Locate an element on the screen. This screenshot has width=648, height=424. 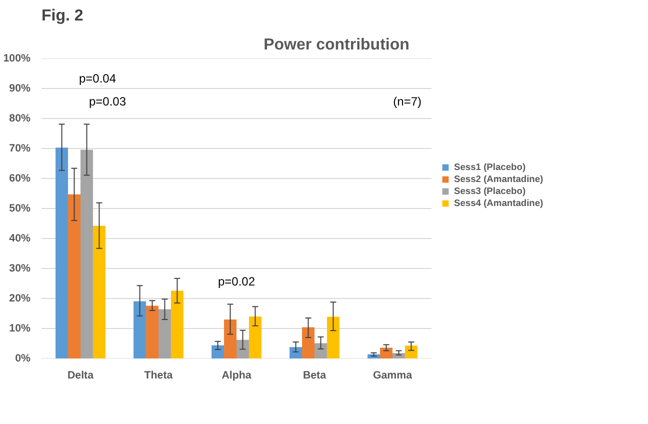
y-tick-label: 30% is located at coordinates (20, 268).